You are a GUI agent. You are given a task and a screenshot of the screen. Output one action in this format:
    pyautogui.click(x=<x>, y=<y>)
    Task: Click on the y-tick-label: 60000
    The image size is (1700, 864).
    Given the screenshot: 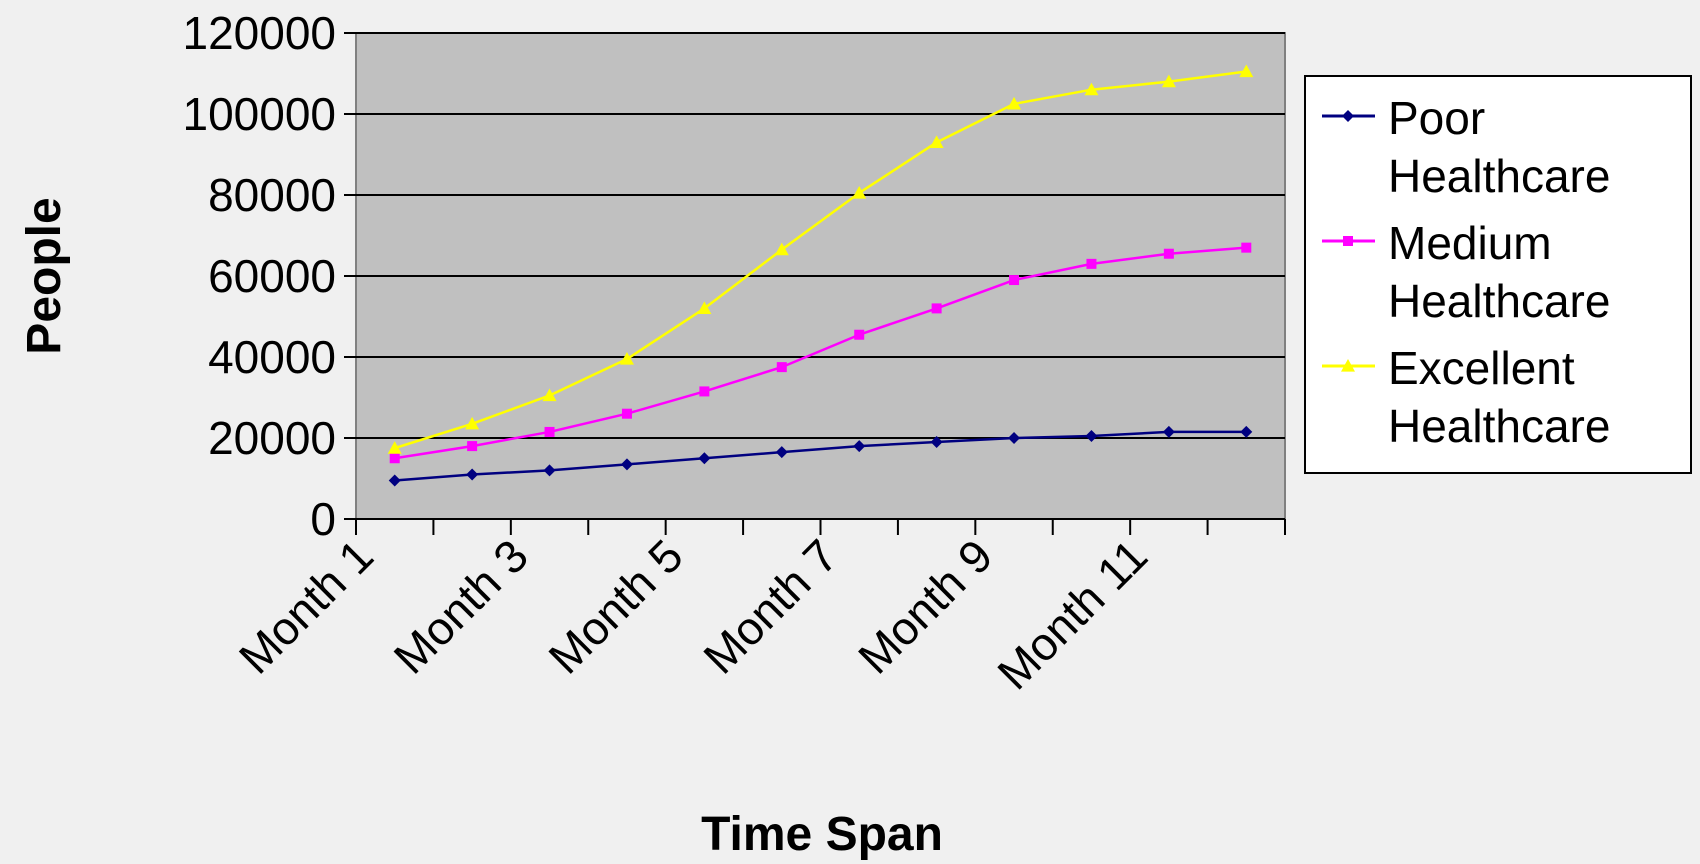 What is the action you would take?
    pyautogui.click(x=272, y=276)
    